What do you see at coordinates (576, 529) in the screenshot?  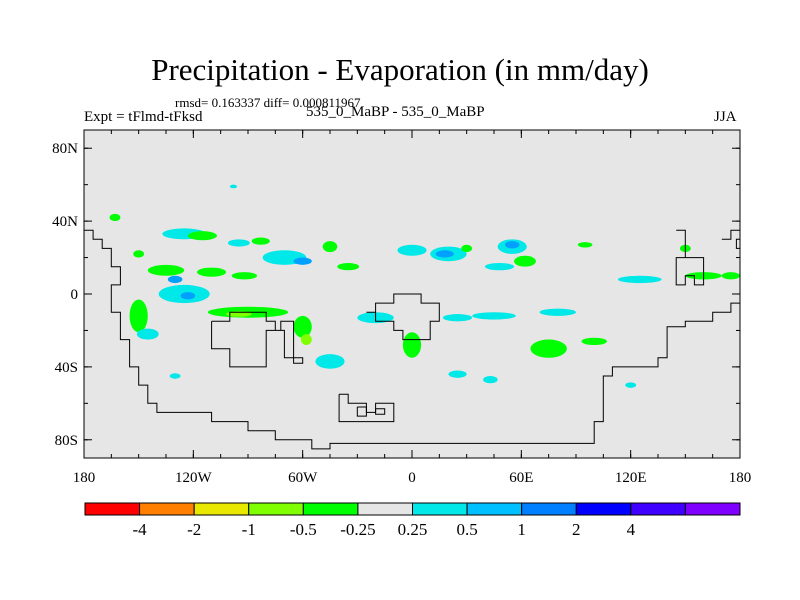 I see `colorbar-label: 2` at bounding box center [576, 529].